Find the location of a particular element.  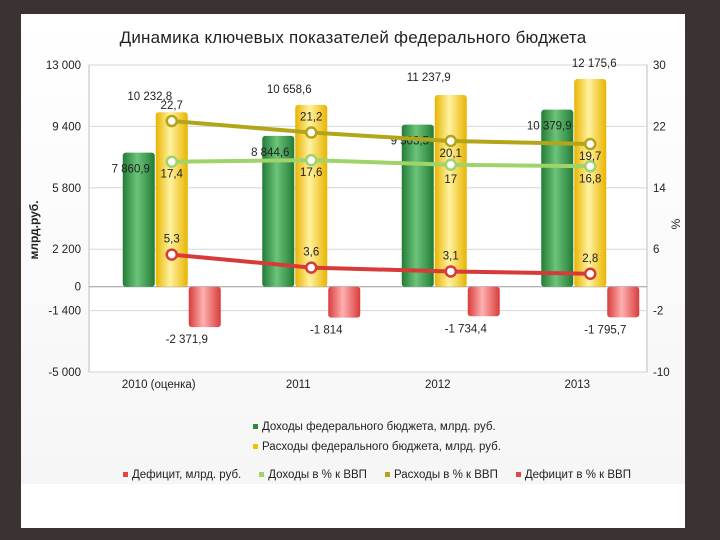

legend-label: Доходы федерального бюджета, млрд. руб. is located at coordinates (379, 427).